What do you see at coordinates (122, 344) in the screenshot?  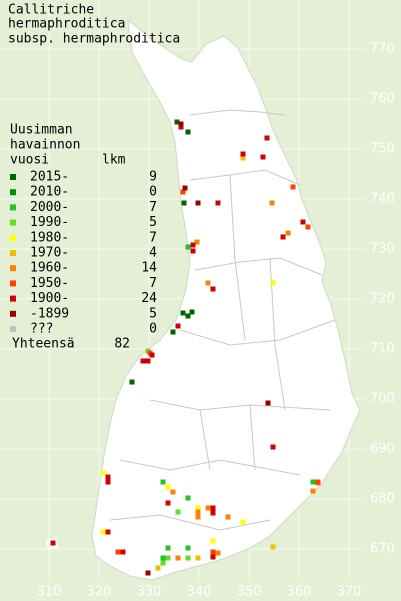 I see `total-value: 82` at bounding box center [122, 344].